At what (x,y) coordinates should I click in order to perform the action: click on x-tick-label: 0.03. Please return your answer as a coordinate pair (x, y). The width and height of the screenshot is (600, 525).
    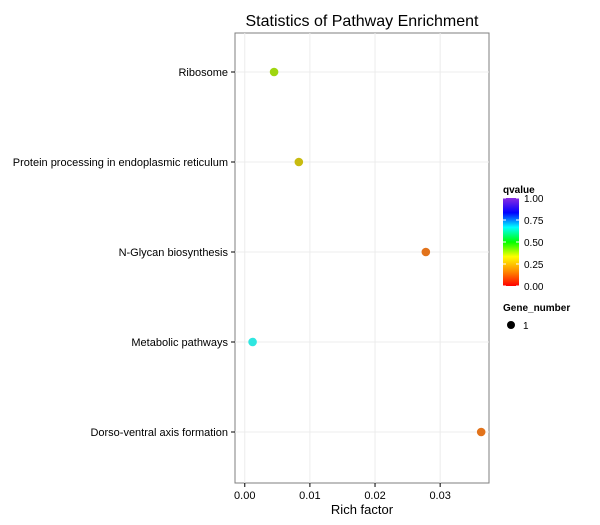
    Looking at the image, I should click on (439, 496).